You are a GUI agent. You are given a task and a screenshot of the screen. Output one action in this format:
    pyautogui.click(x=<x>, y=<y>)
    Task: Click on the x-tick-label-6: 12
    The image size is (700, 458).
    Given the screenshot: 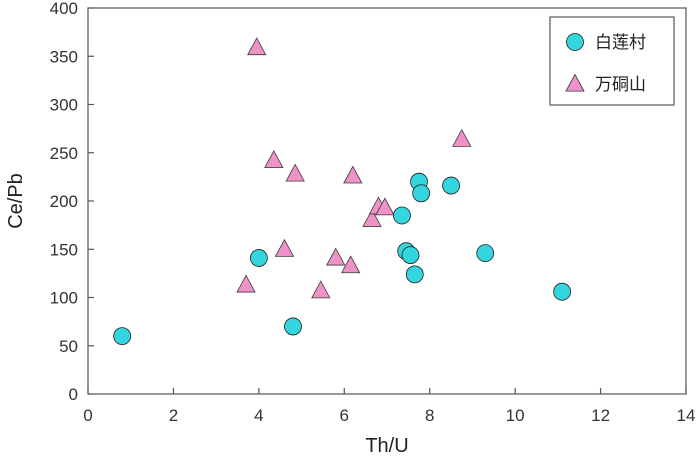 What is the action you would take?
    pyautogui.click(x=600, y=415)
    